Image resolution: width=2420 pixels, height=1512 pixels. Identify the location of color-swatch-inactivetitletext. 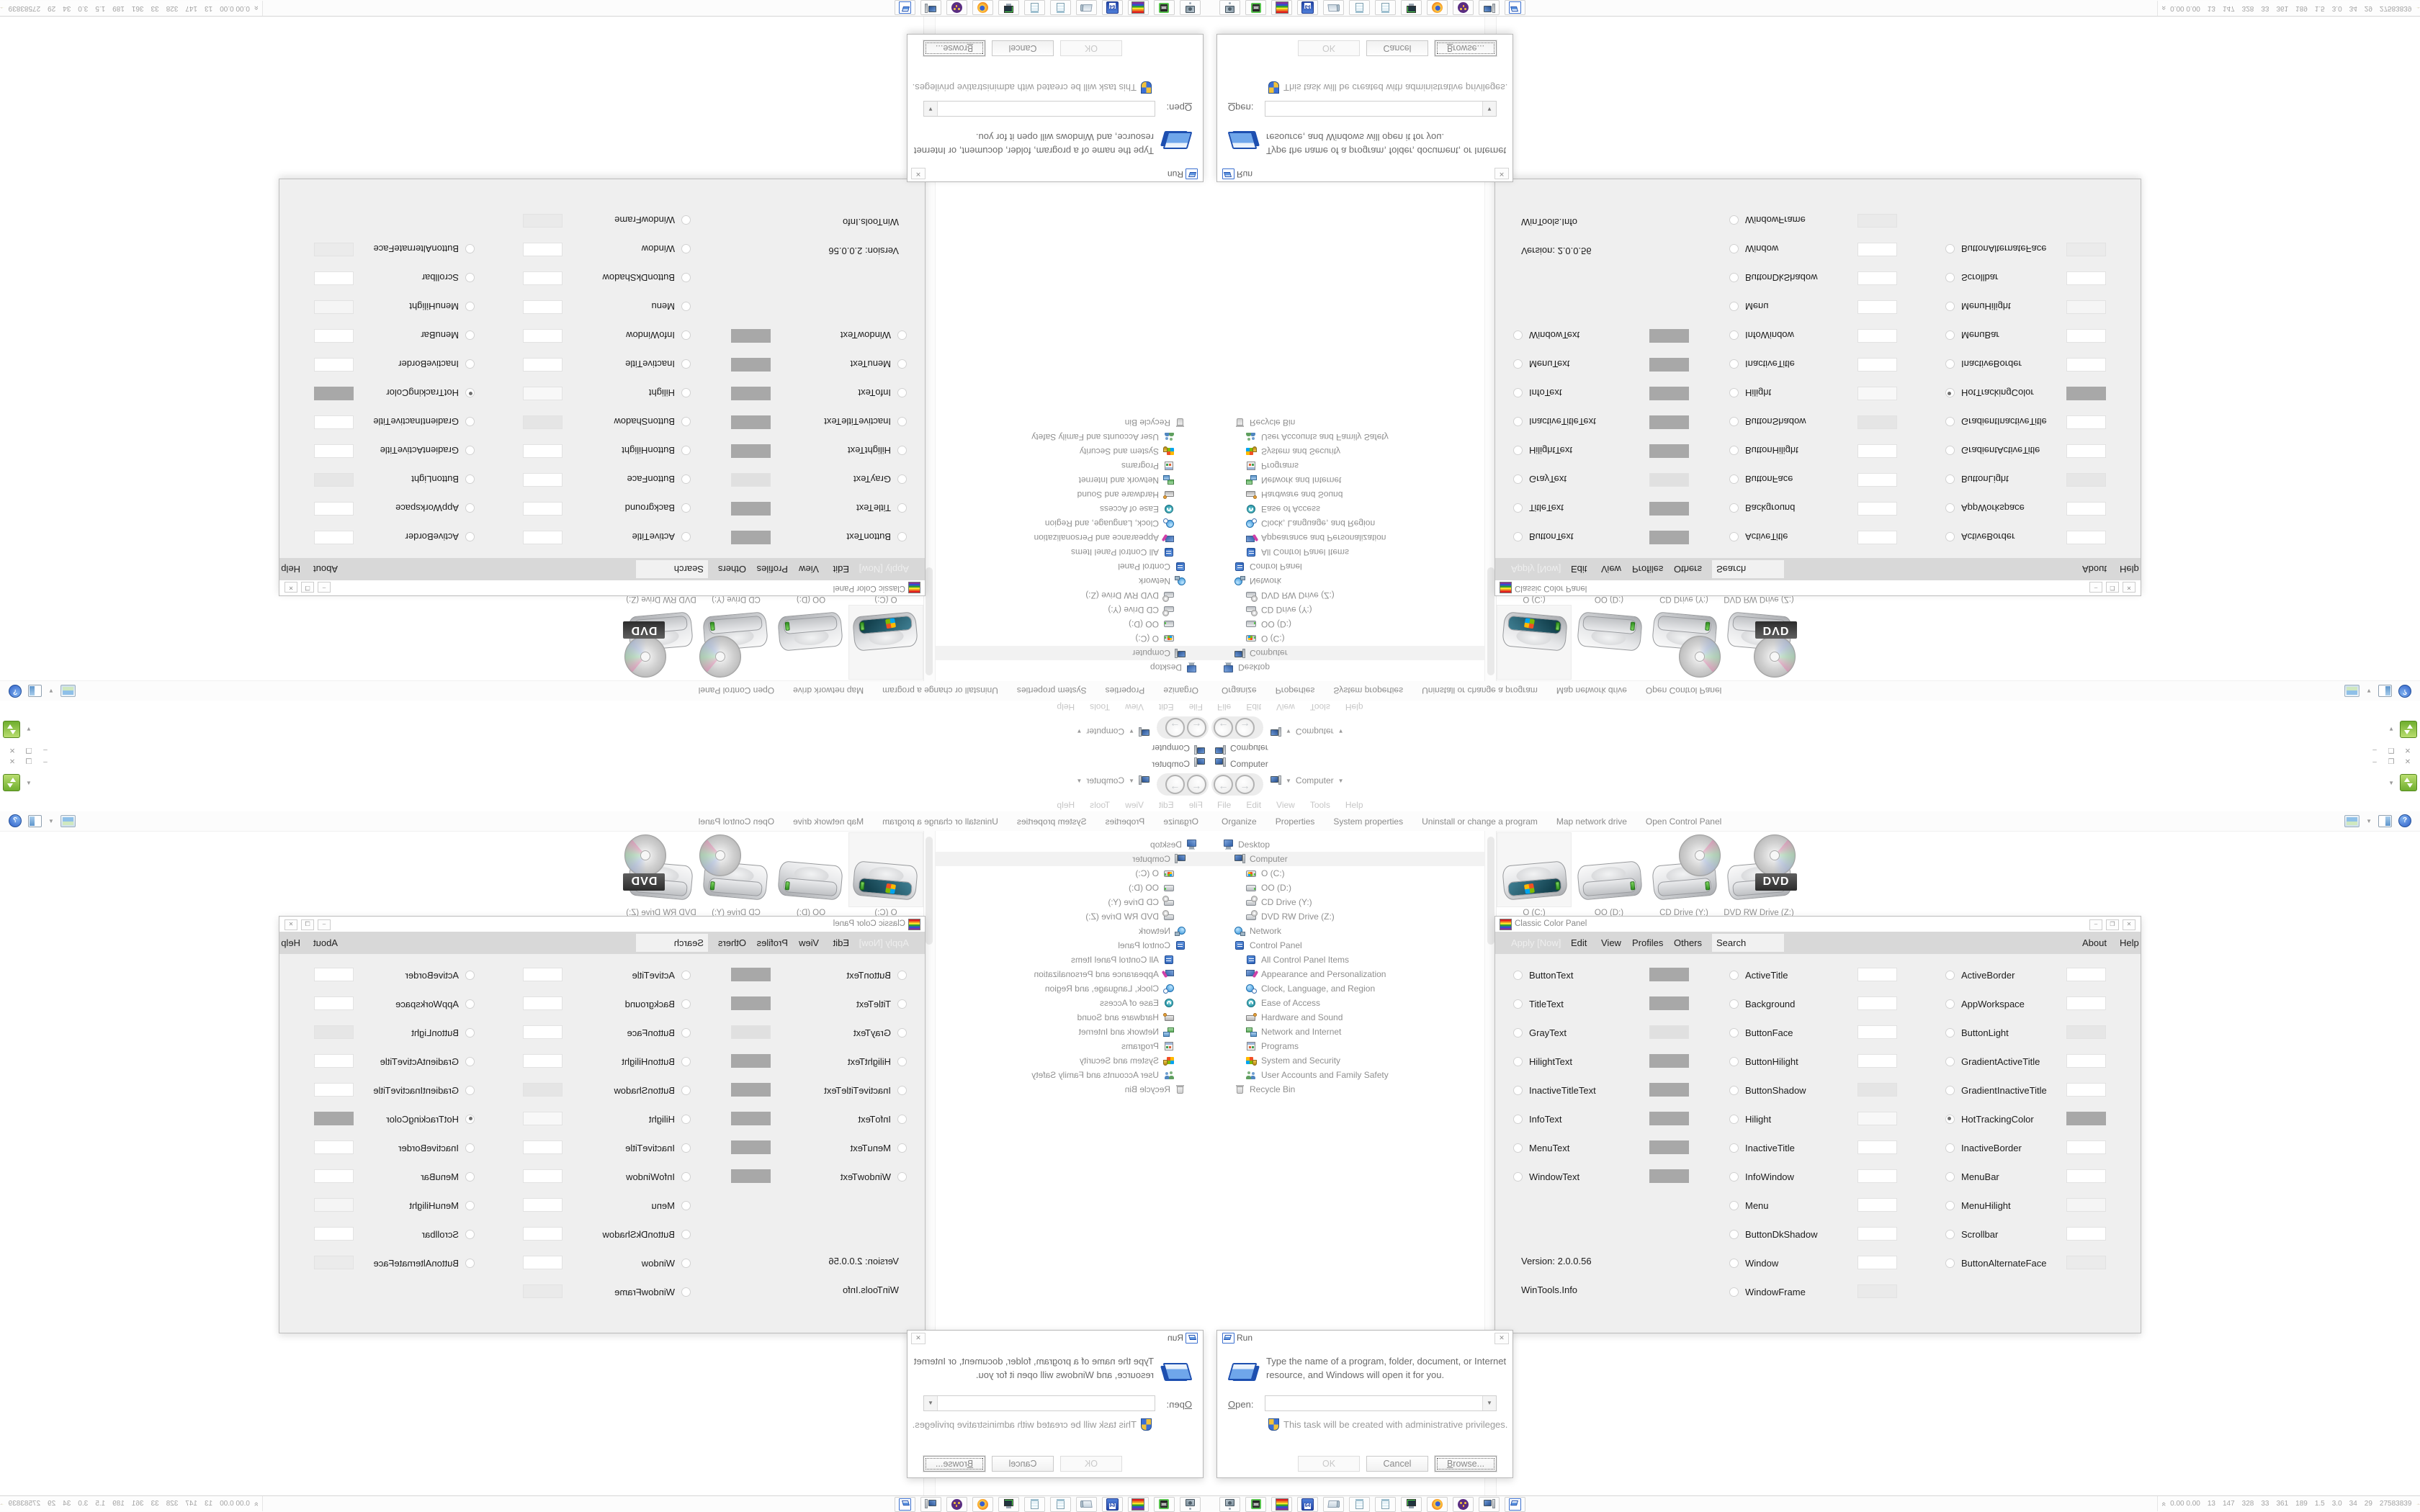
(1669, 422).